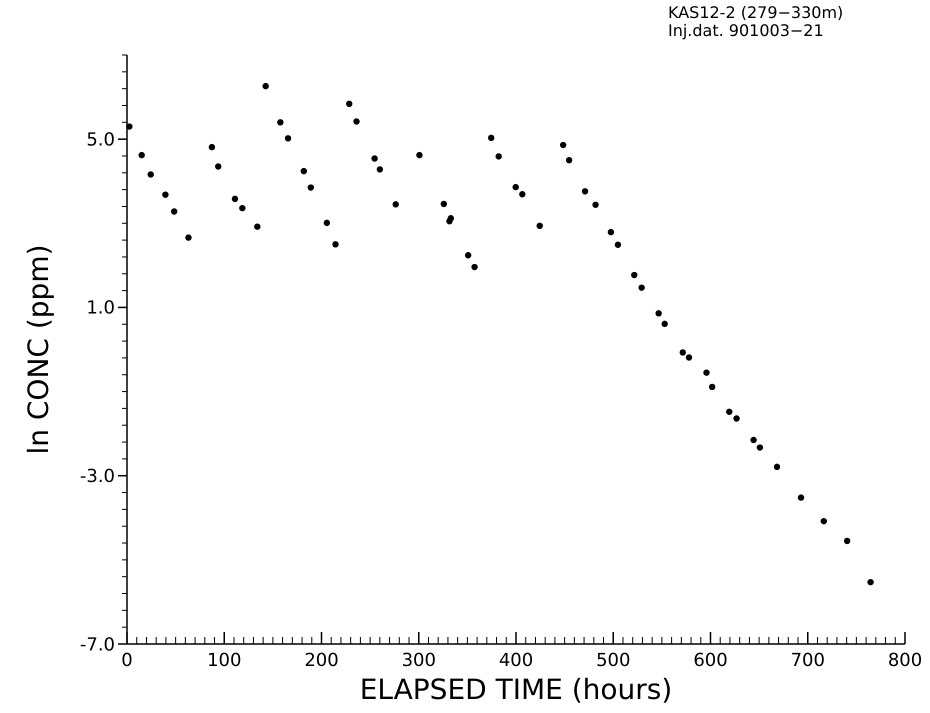 The image size is (930, 713). I want to click on x-tick-label: 0, so click(127, 660).